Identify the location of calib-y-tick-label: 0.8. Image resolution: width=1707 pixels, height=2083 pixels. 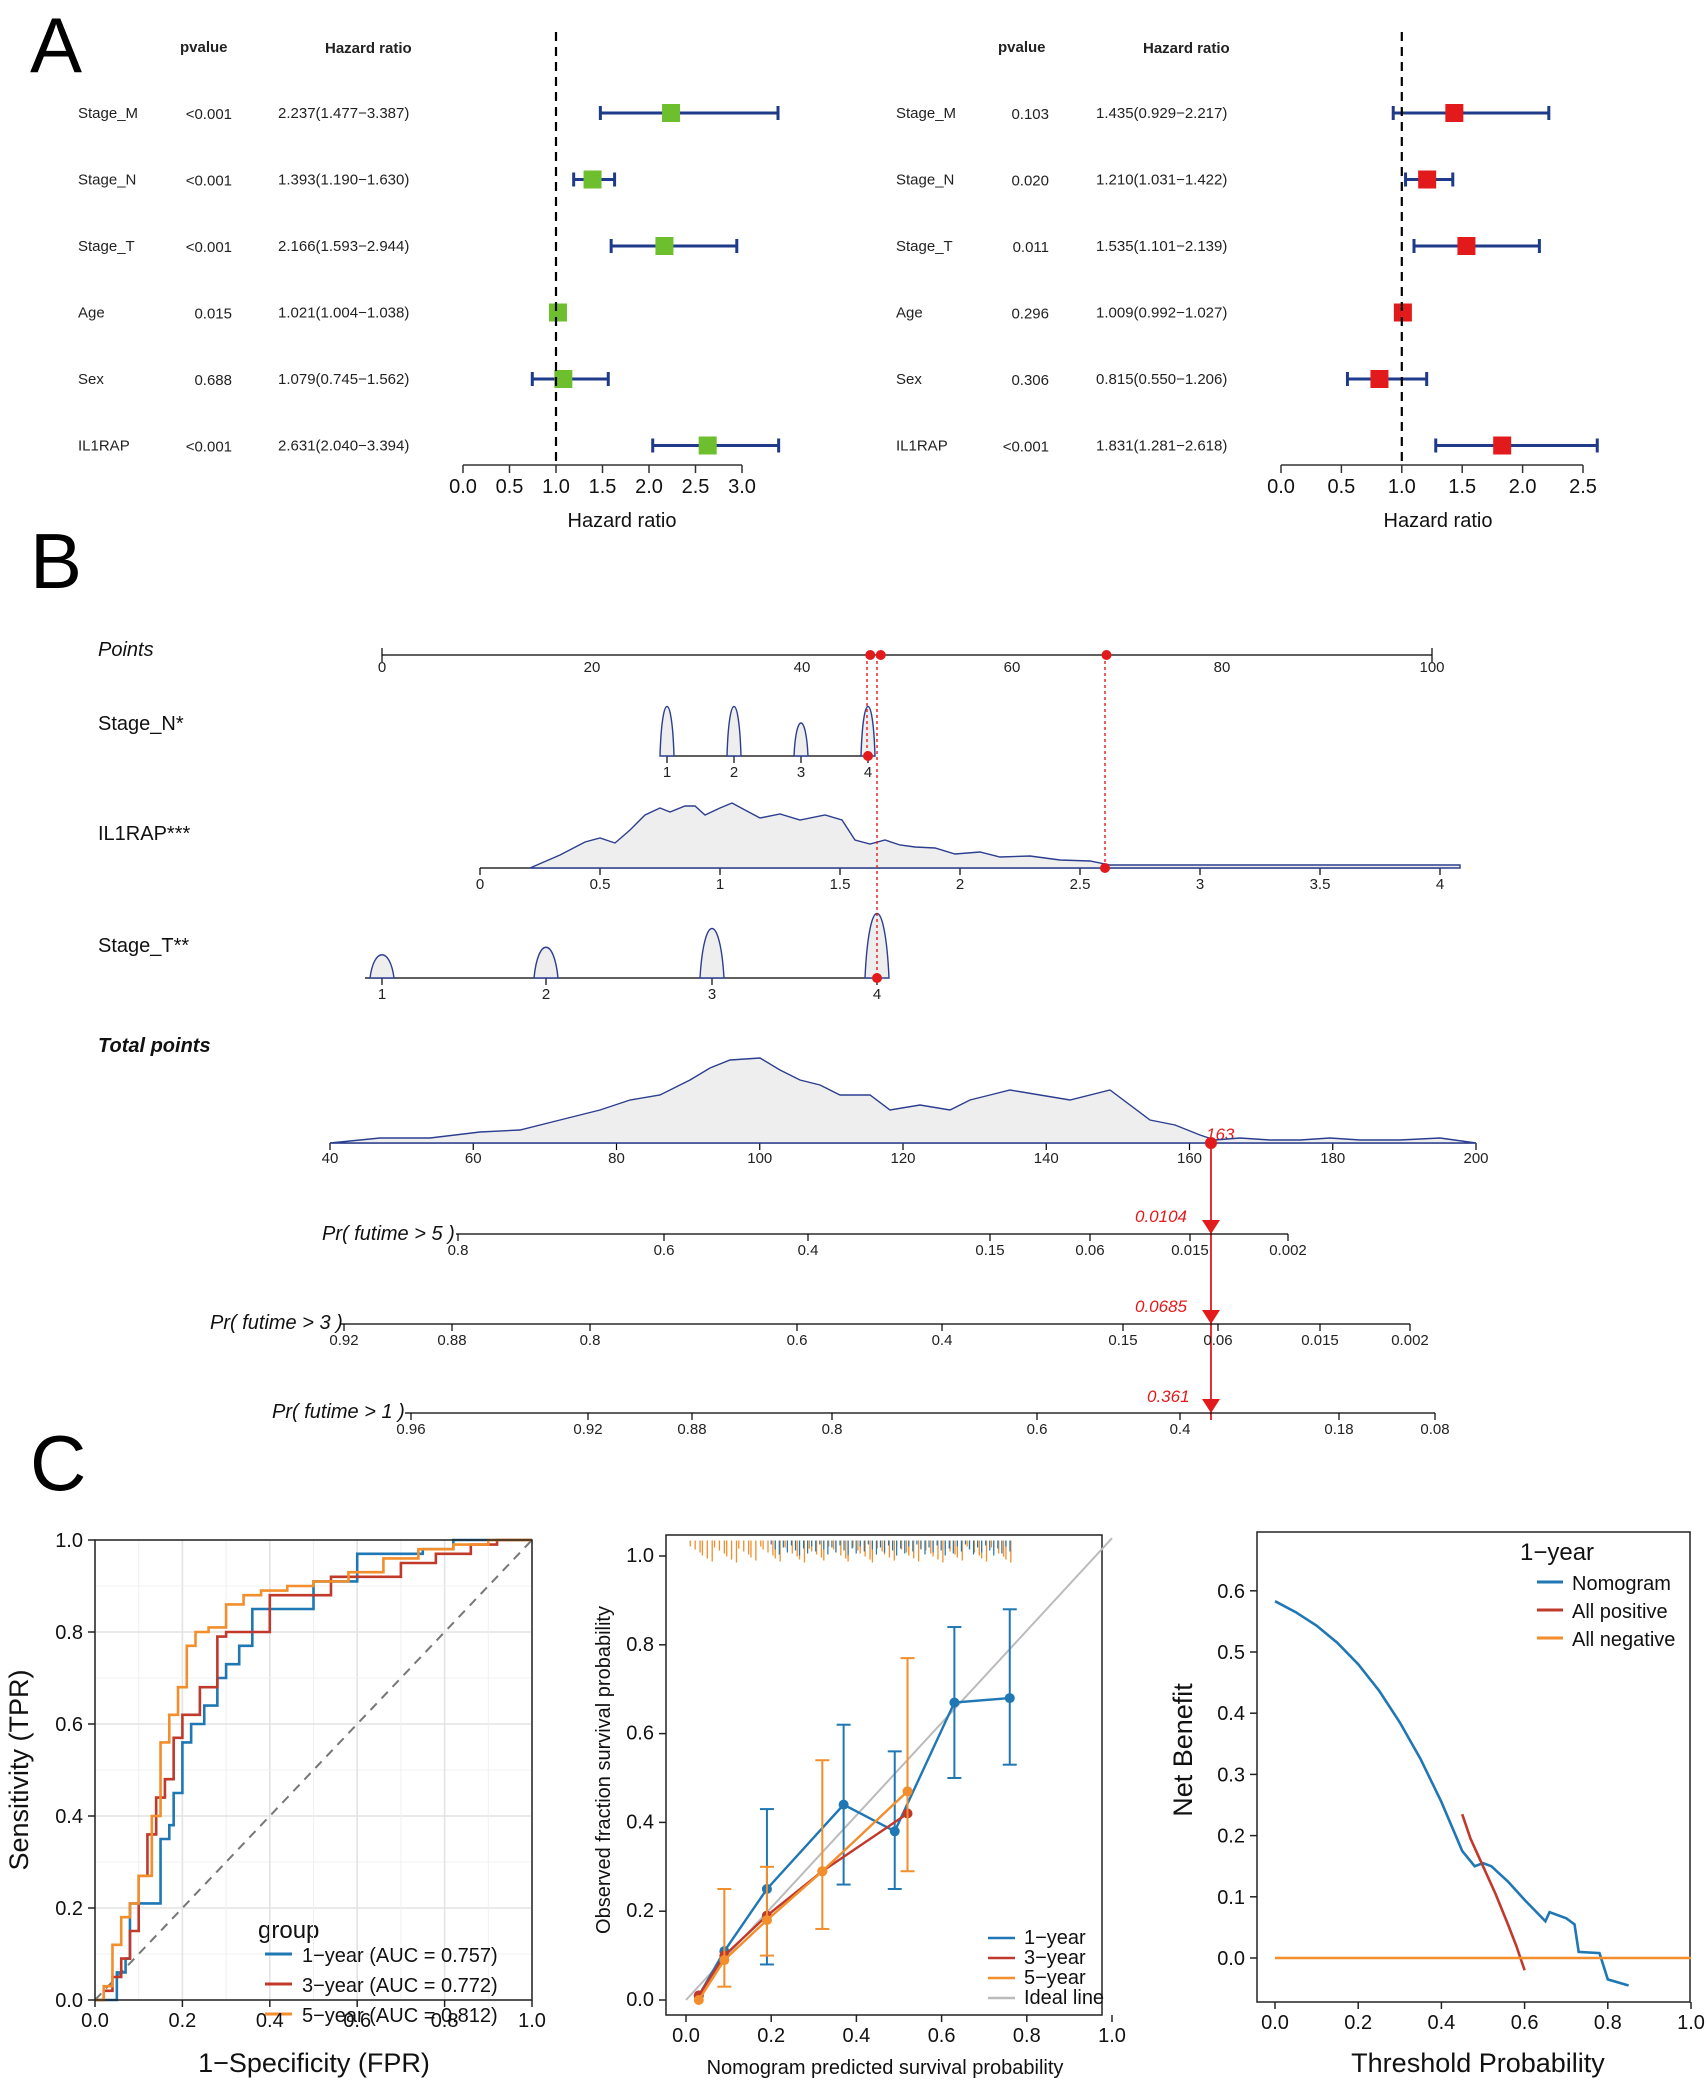
(640, 1645).